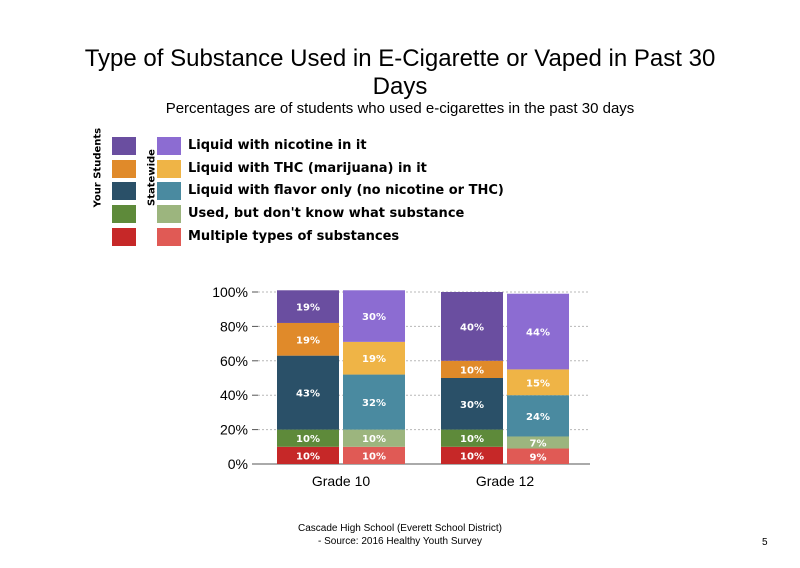  What do you see at coordinates (230, 292) in the screenshot?
I see `y-tick-label: 100%` at bounding box center [230, 292].